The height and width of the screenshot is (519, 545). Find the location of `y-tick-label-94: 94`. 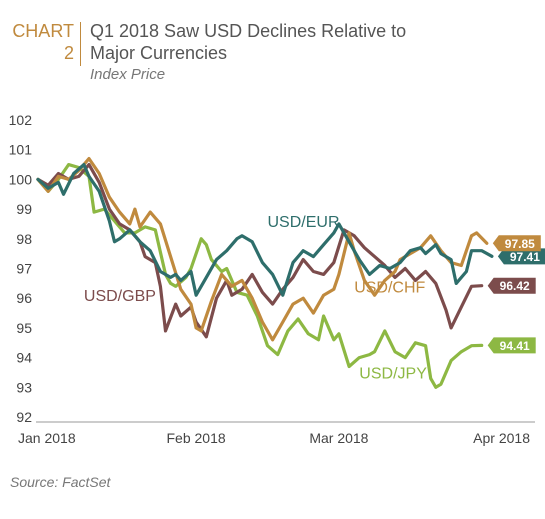

y-tick-label-94: 94 is located at coordinates (24, 358).